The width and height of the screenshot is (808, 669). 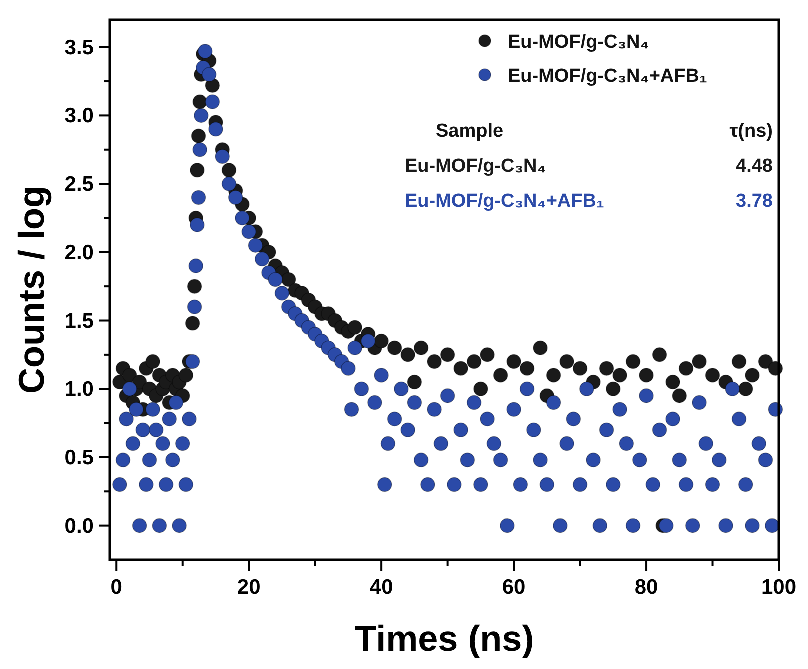 I want to click on x-tick-label: 0, so click(x=116, y=587).